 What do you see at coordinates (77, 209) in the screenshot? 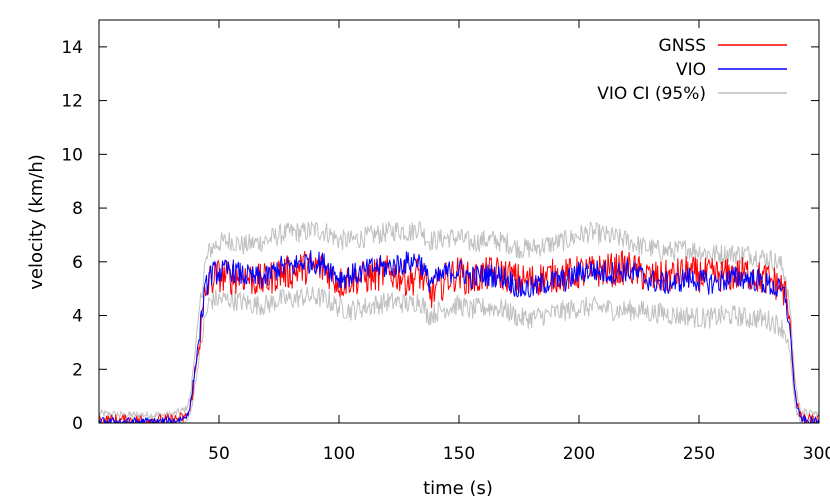
I see `y-tick-label: 8` at bounding box center [77, 209].